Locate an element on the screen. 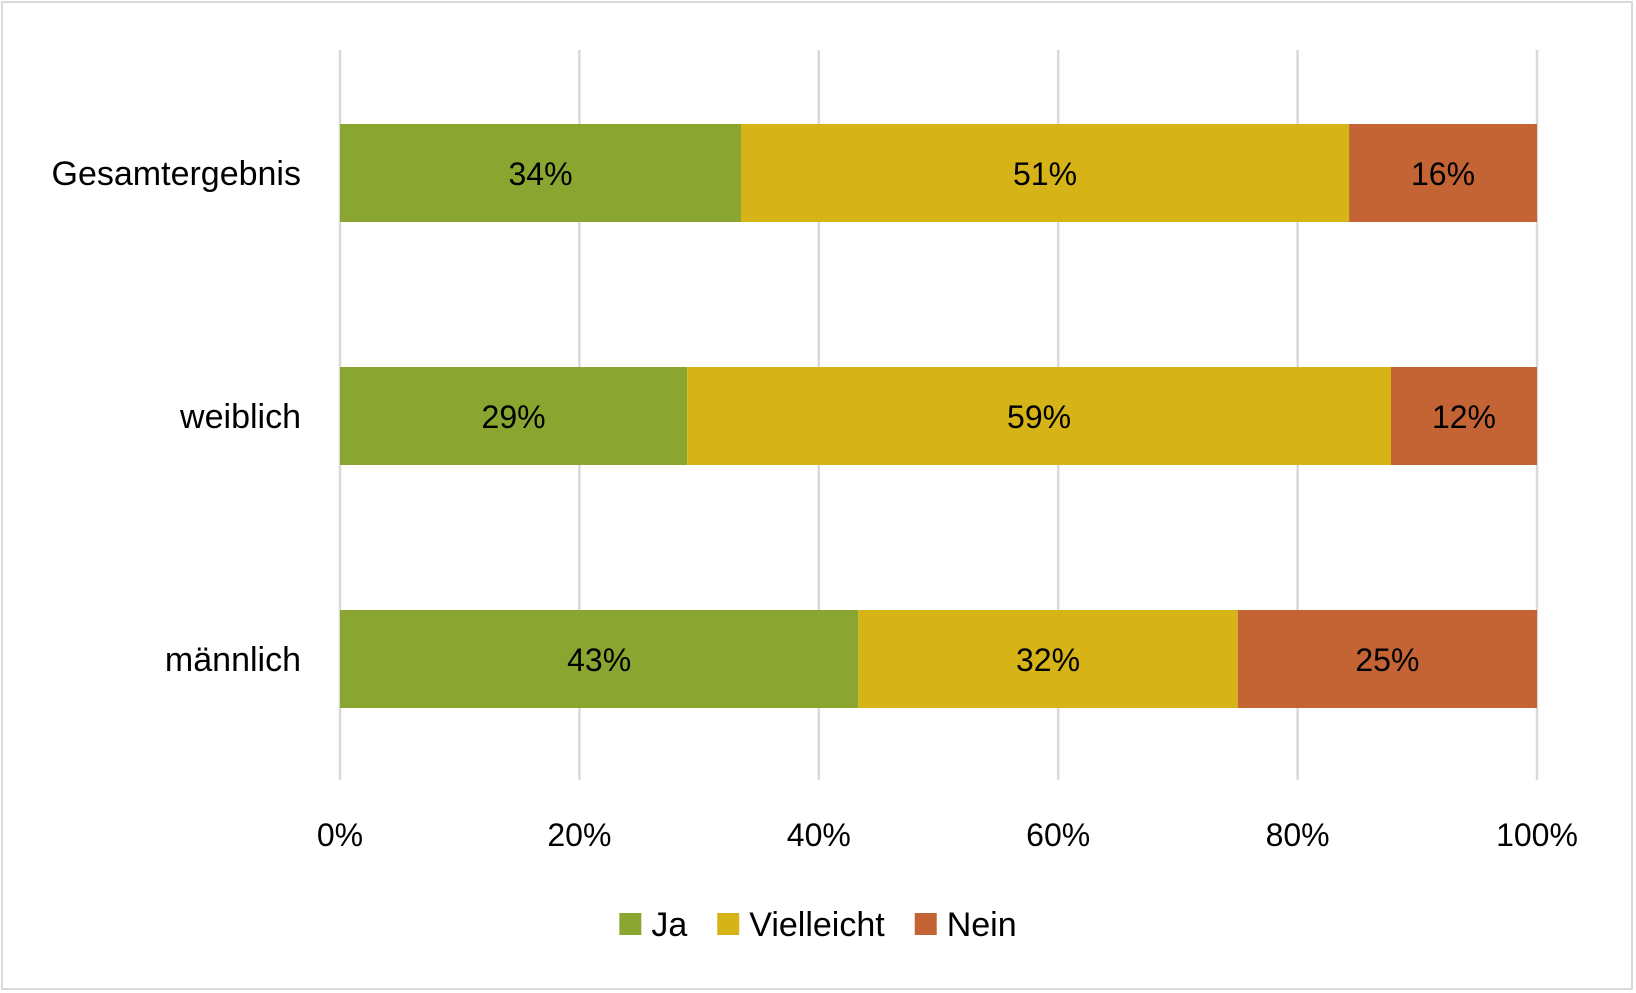  data-label: 12% is located at coordinates (1464, 417).